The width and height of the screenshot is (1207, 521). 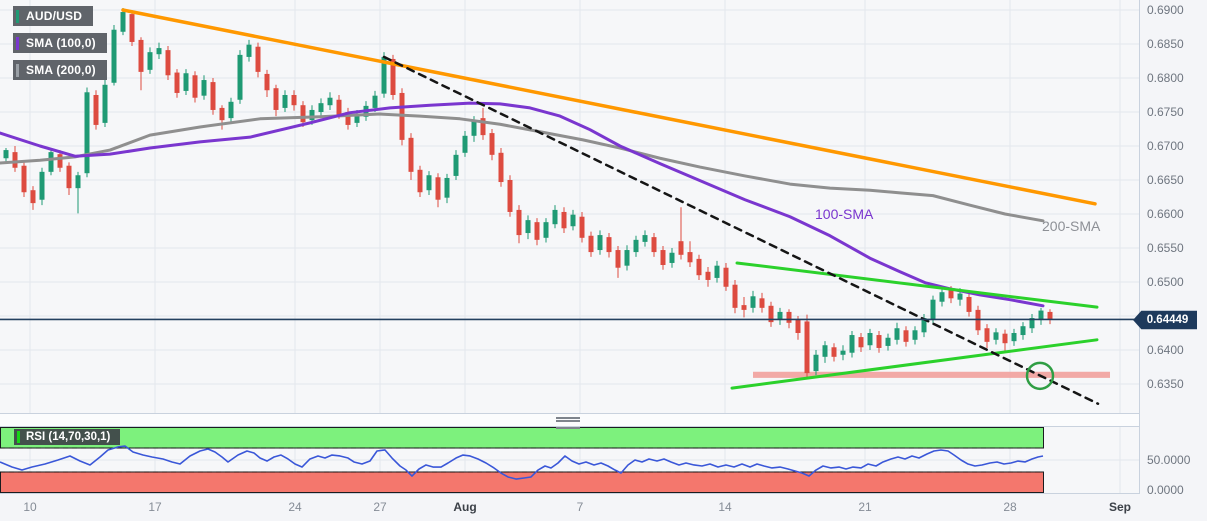 What do you see at coordinates (464, 507) in the screenshot?
I see `time-tick-label: Aug` at bounding box center [464, 507].